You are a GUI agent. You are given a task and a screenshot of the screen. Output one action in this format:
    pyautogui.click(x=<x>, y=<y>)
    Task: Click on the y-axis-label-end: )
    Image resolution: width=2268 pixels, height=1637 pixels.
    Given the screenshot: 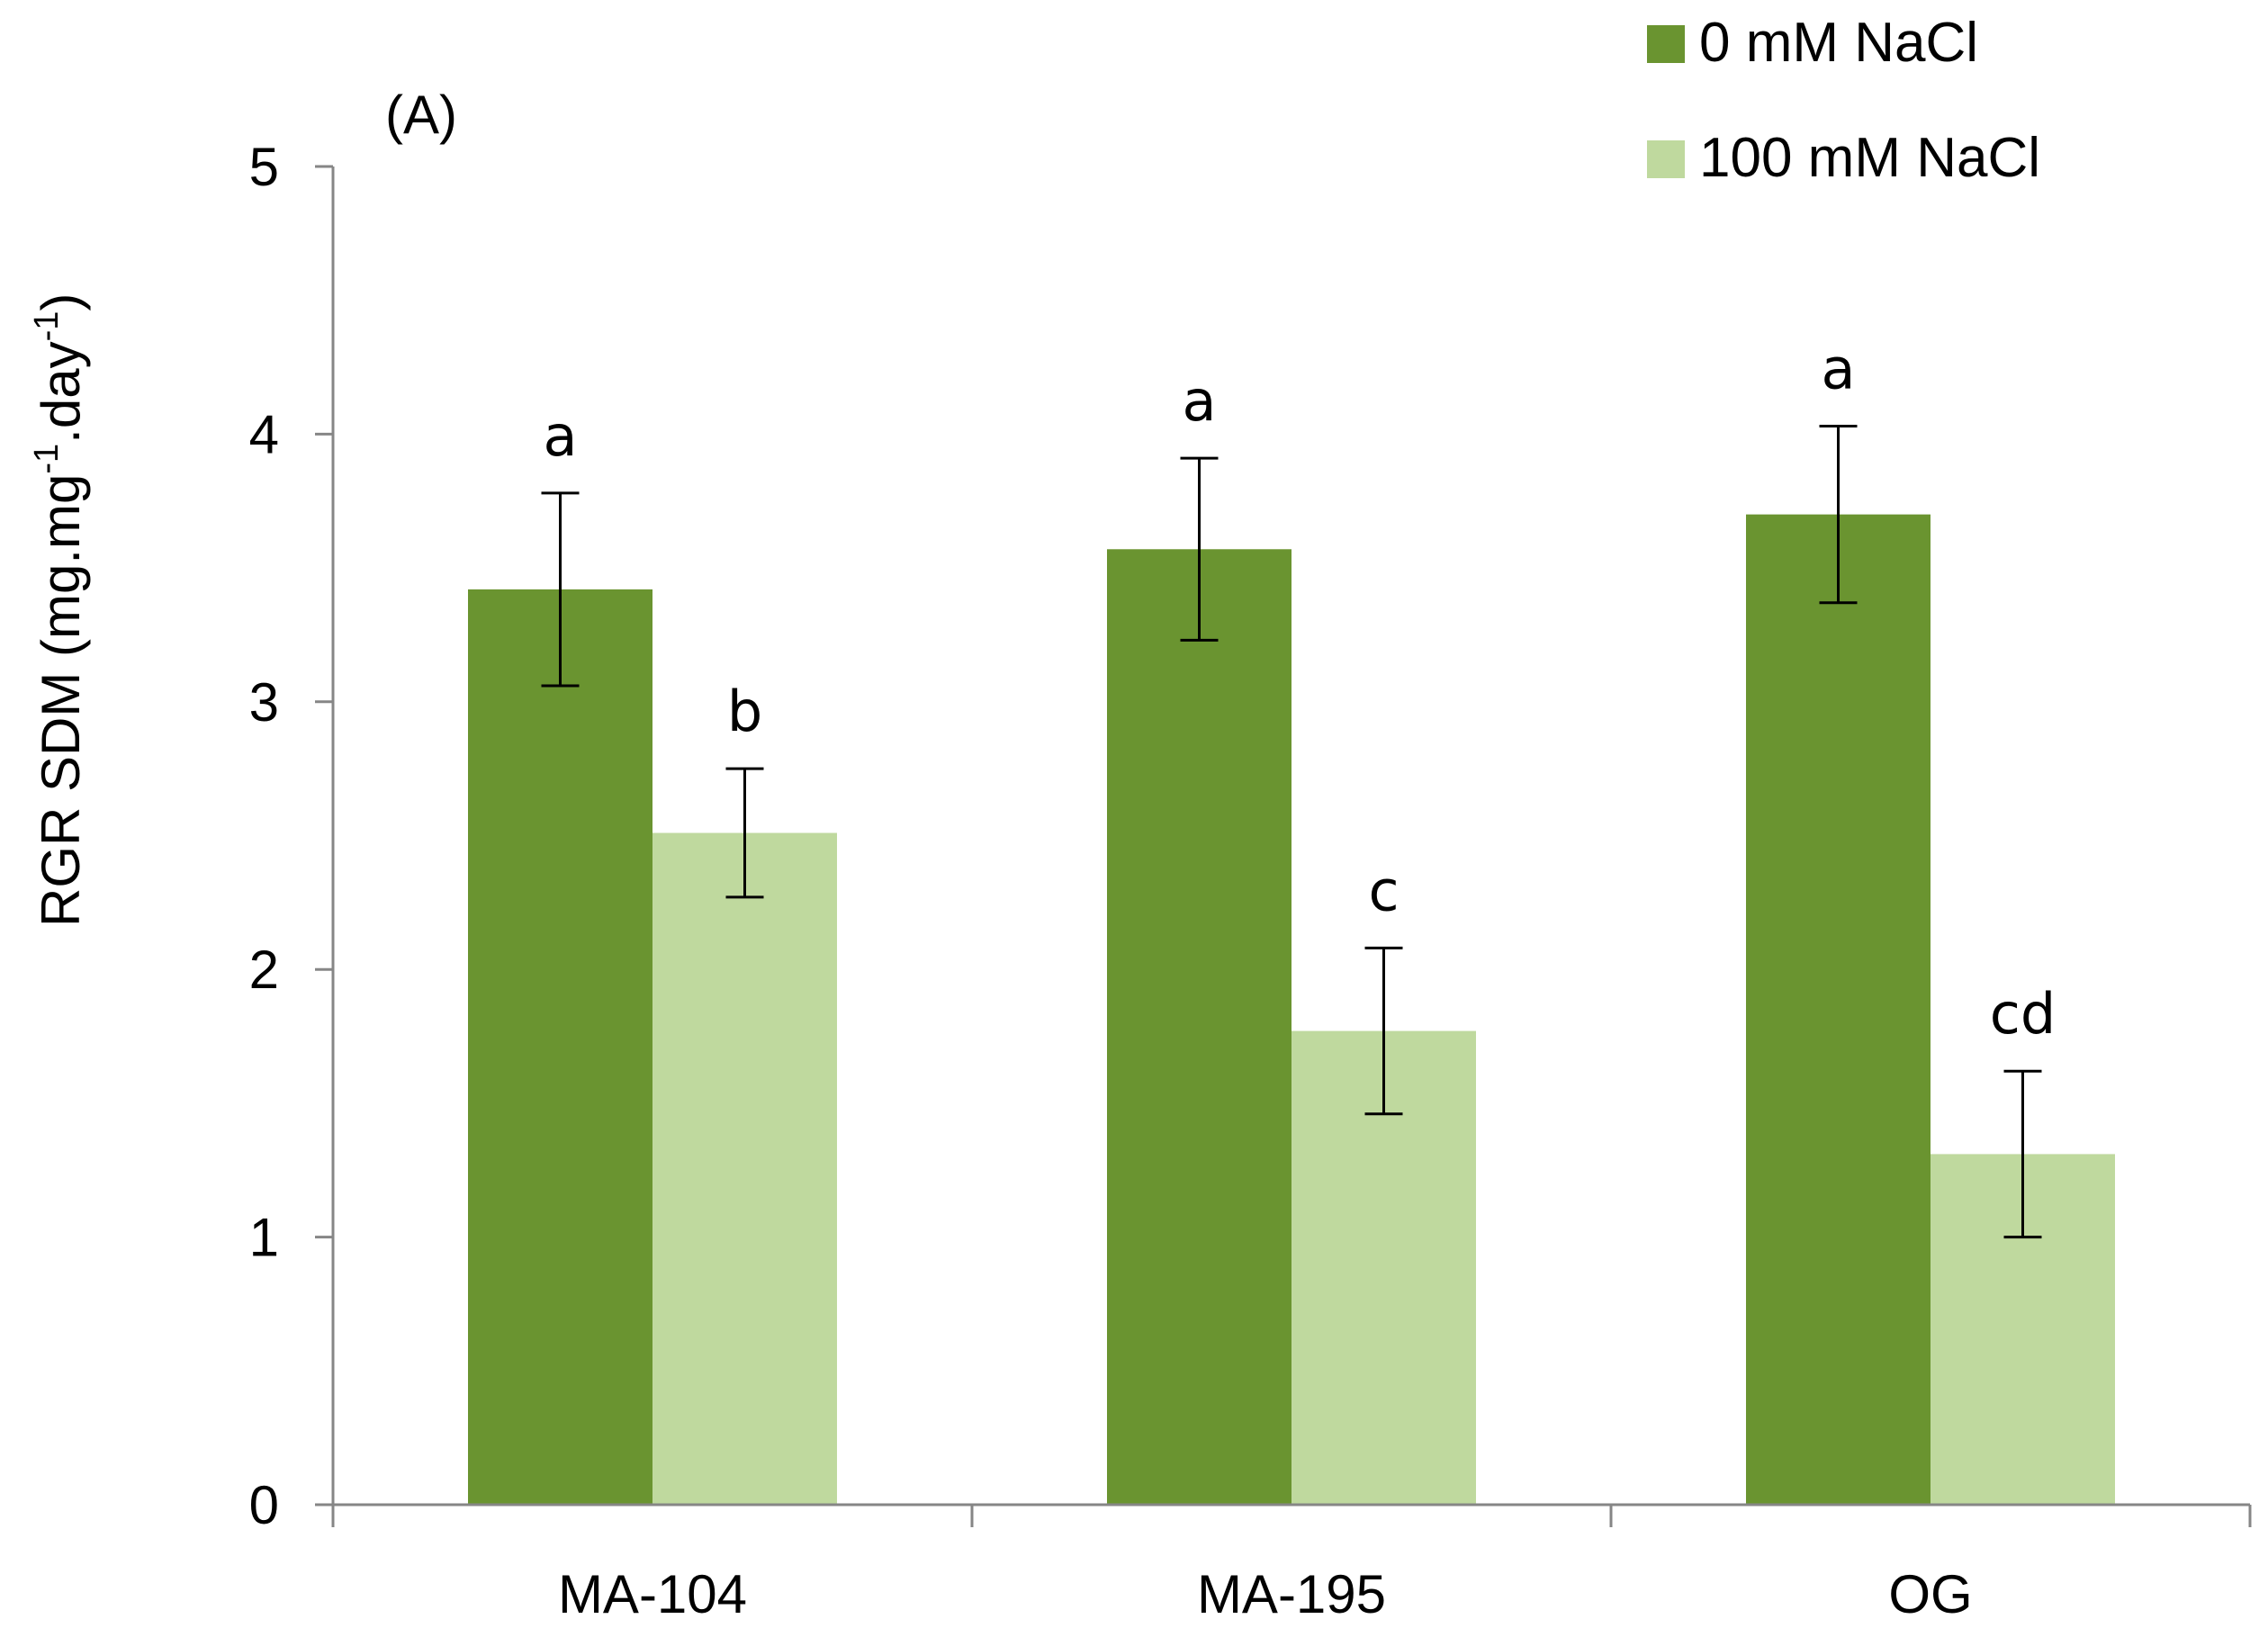 What is the action you would take?
    pyautogui.click(x=61, y=302)
    